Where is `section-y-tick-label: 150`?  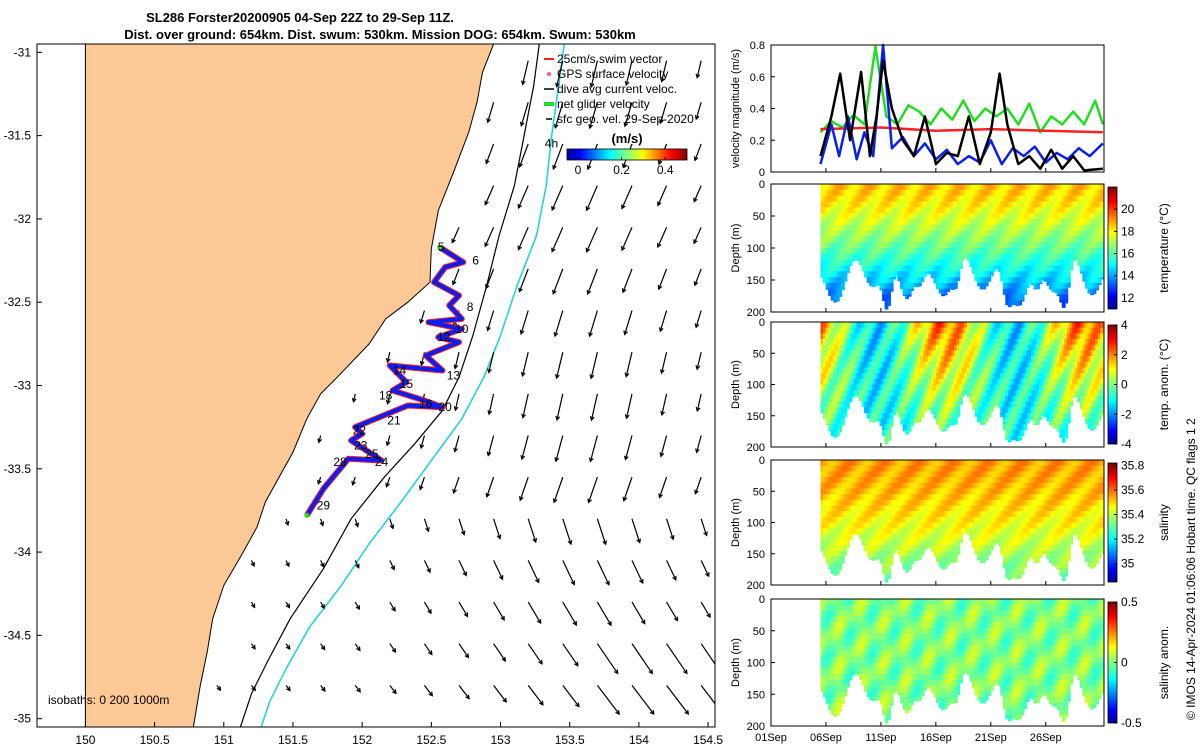 section-y-tick-label: 150 is located at coordinates (756, 281).